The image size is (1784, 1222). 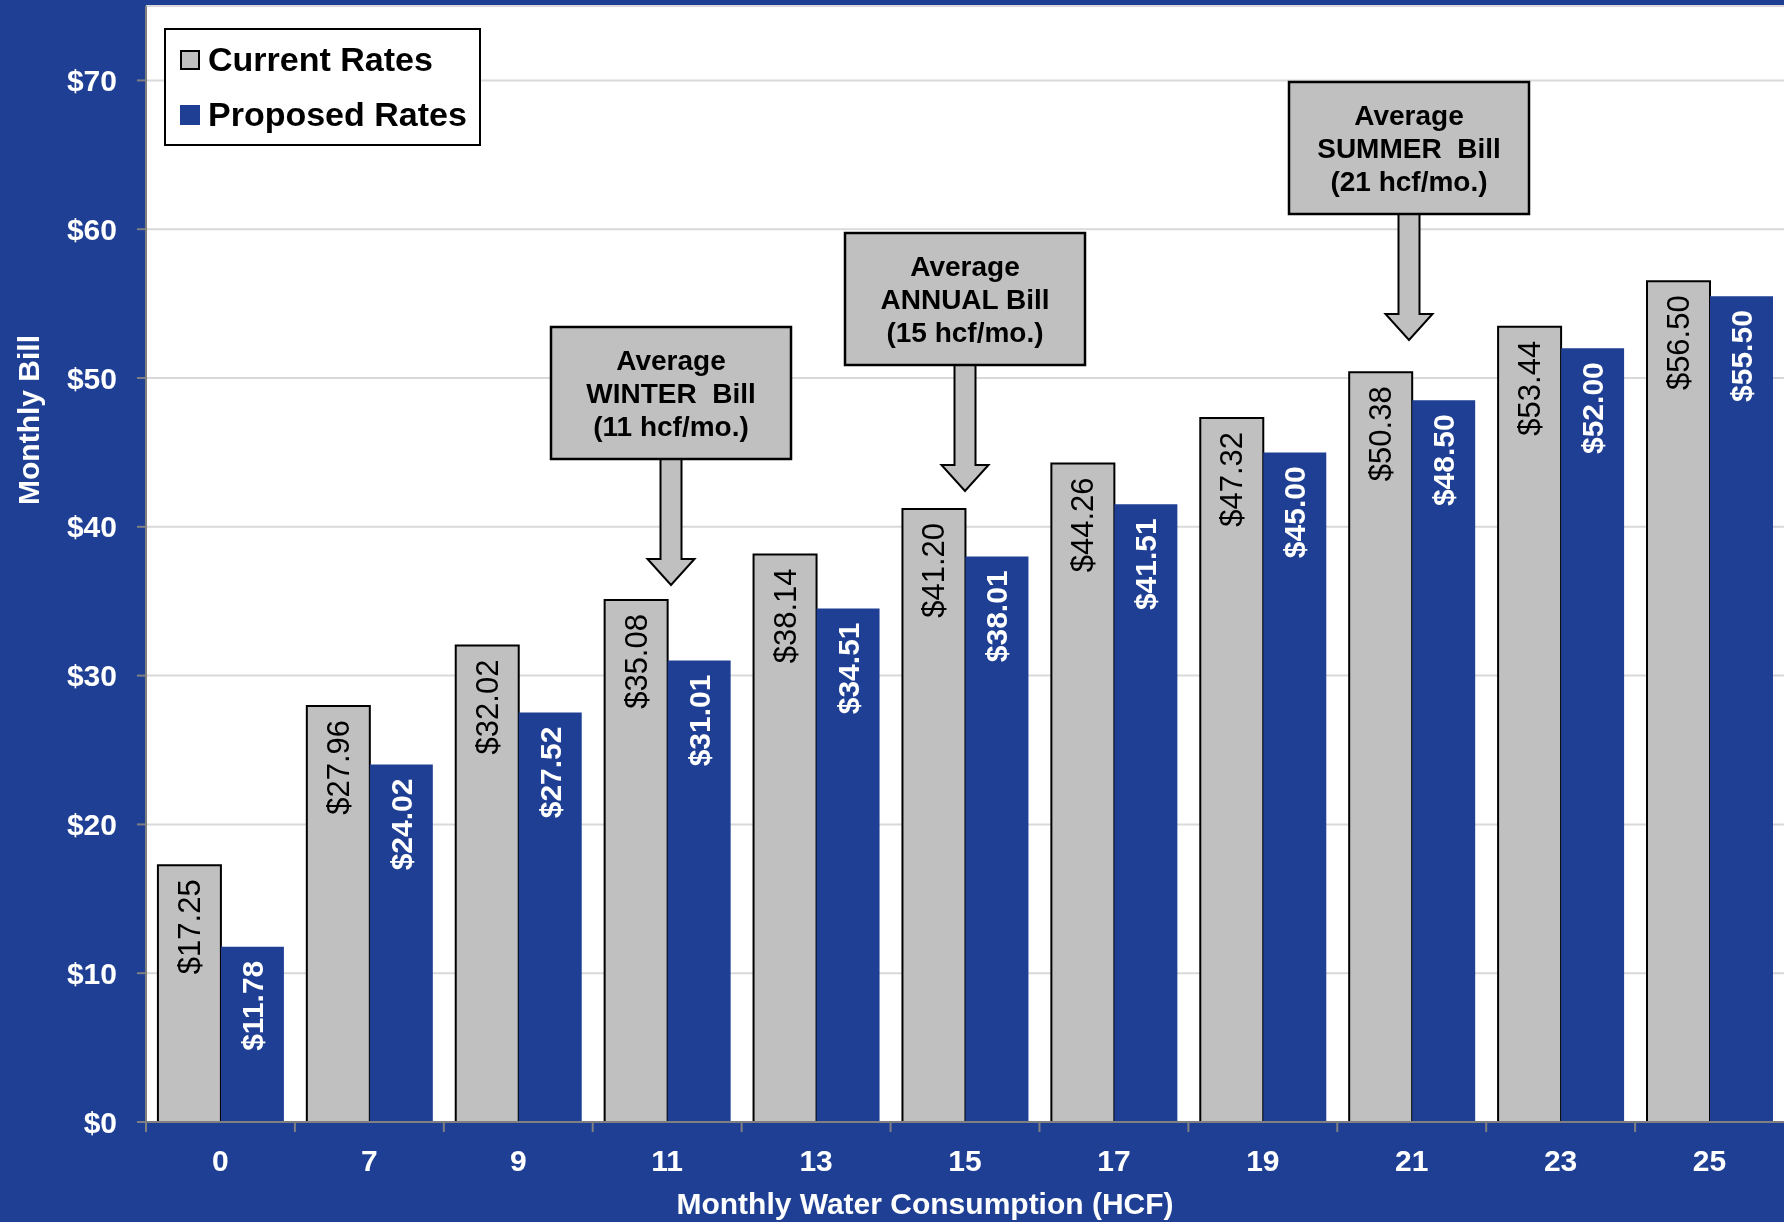 I want to click on y-tick-label: $0, so click(x=100, y=1122).